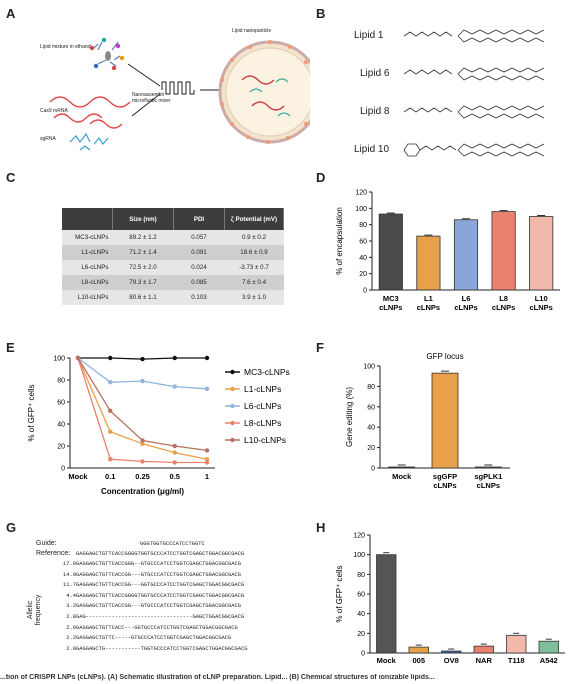  What do you see at coordinates (173, 252) in the screenshot?
I see `table-row: L1-cLNPs 71.2 ± 1.4 0.091 18.6 ± 0.9` at bounding box center [173, 252].